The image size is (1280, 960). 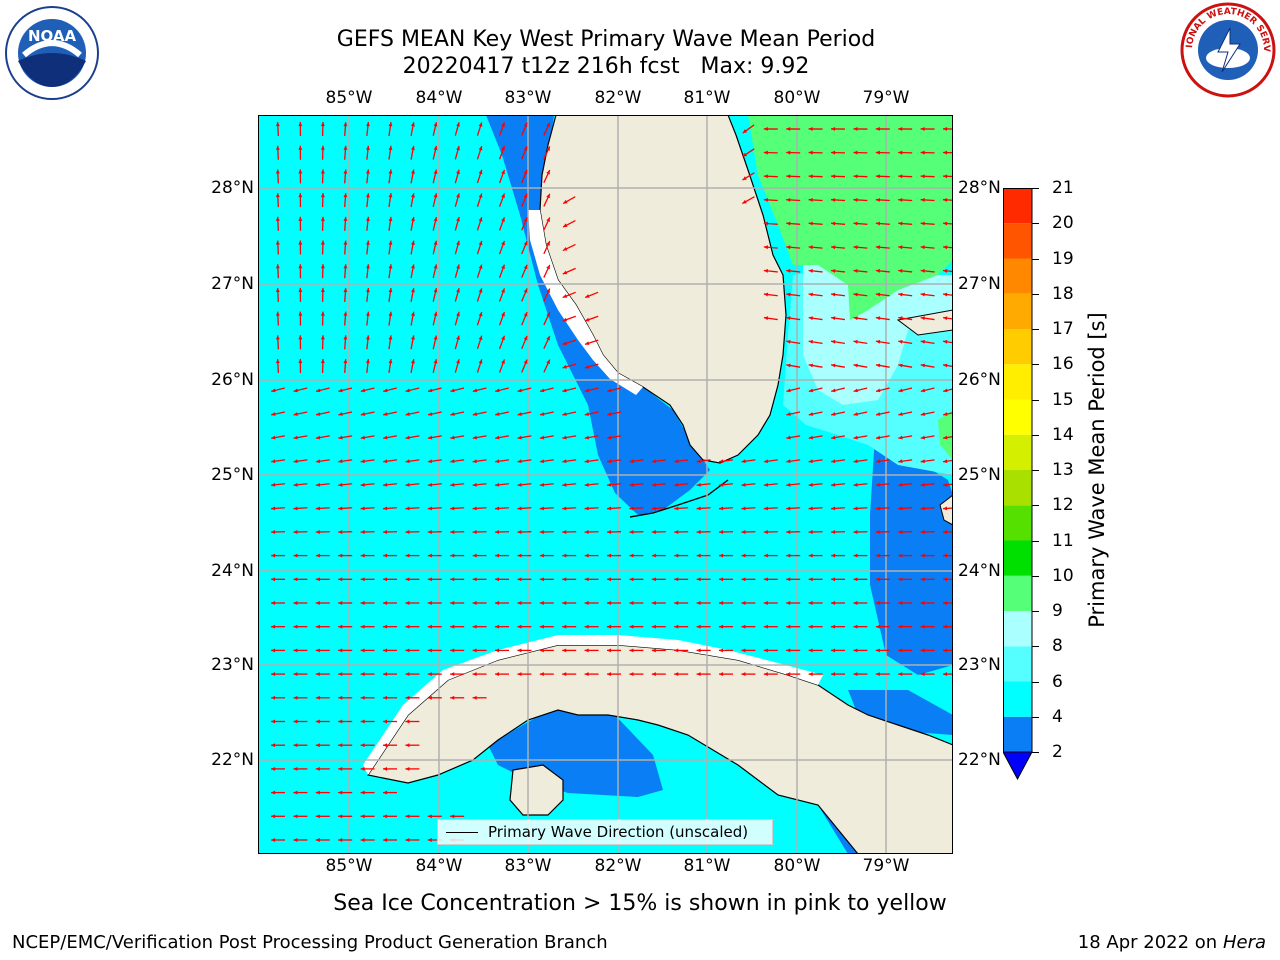 I want to click on lon-label-top: 83°W, so click(x=528, y=98).